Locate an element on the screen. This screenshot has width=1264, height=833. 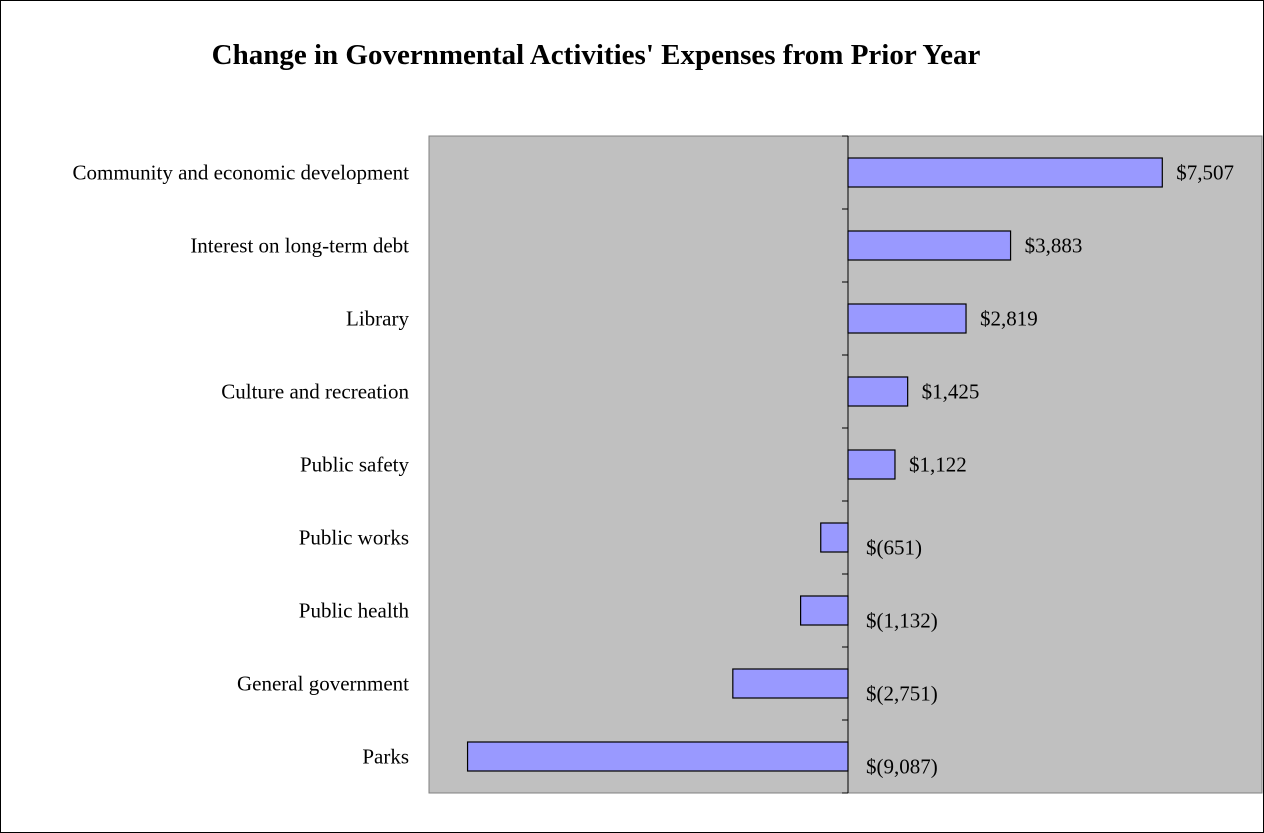
category-label: Public safety is located at coordinates (355, 465).